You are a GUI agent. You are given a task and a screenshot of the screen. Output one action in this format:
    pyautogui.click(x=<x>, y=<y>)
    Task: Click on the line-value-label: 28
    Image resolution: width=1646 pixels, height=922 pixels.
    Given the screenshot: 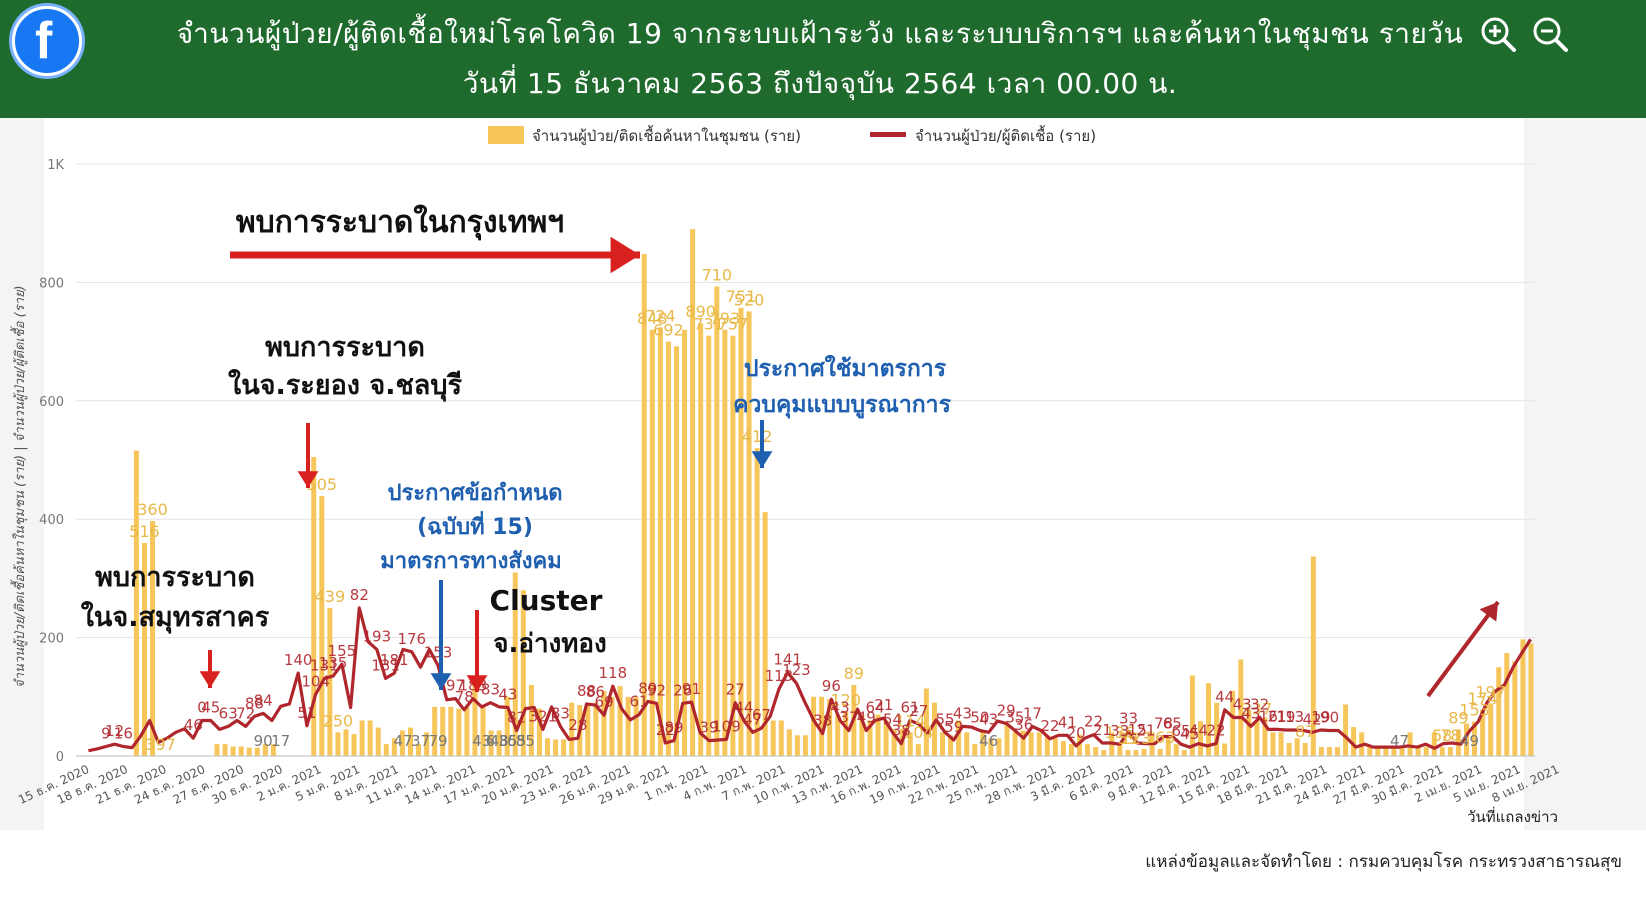 What is the action you would take?
    pyautogui.click(x=577, y=725)
    